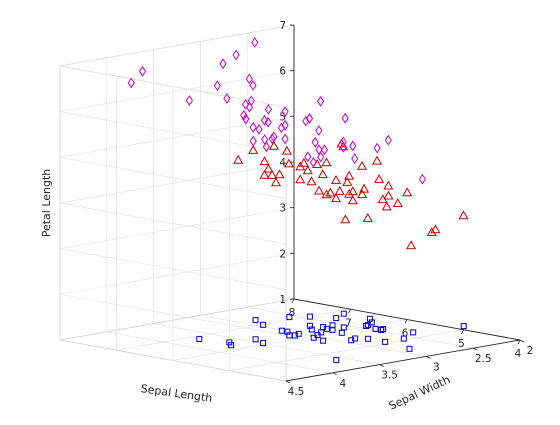 This screenshot has width=560, height=425. I want to click on x-axis-label: Sepal Length, so click(176, 393).